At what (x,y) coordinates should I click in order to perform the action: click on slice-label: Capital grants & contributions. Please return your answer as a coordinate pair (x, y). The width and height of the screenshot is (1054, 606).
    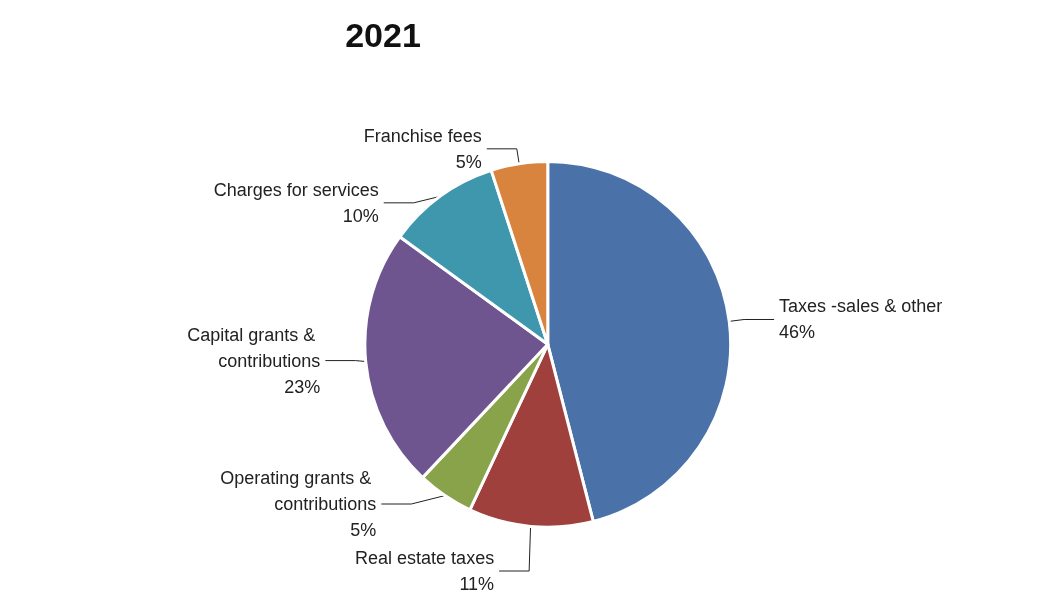
    Looking at the image, I should click on (254, 347).